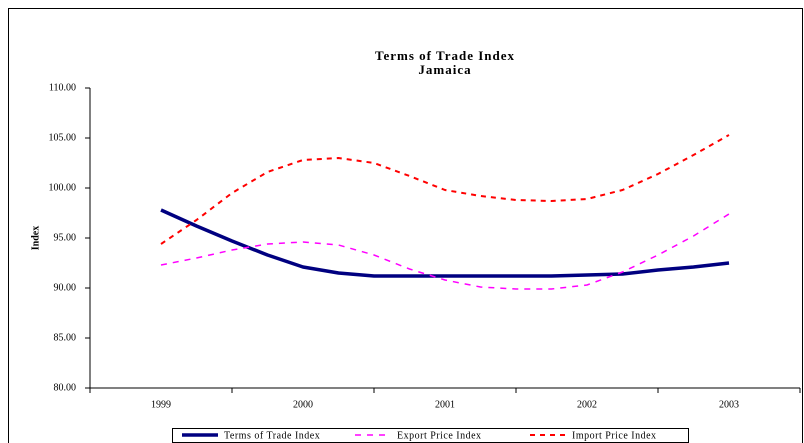 The image size is (804, 443). I want to click on y-tick-label: 80.00, so click(65, 387).